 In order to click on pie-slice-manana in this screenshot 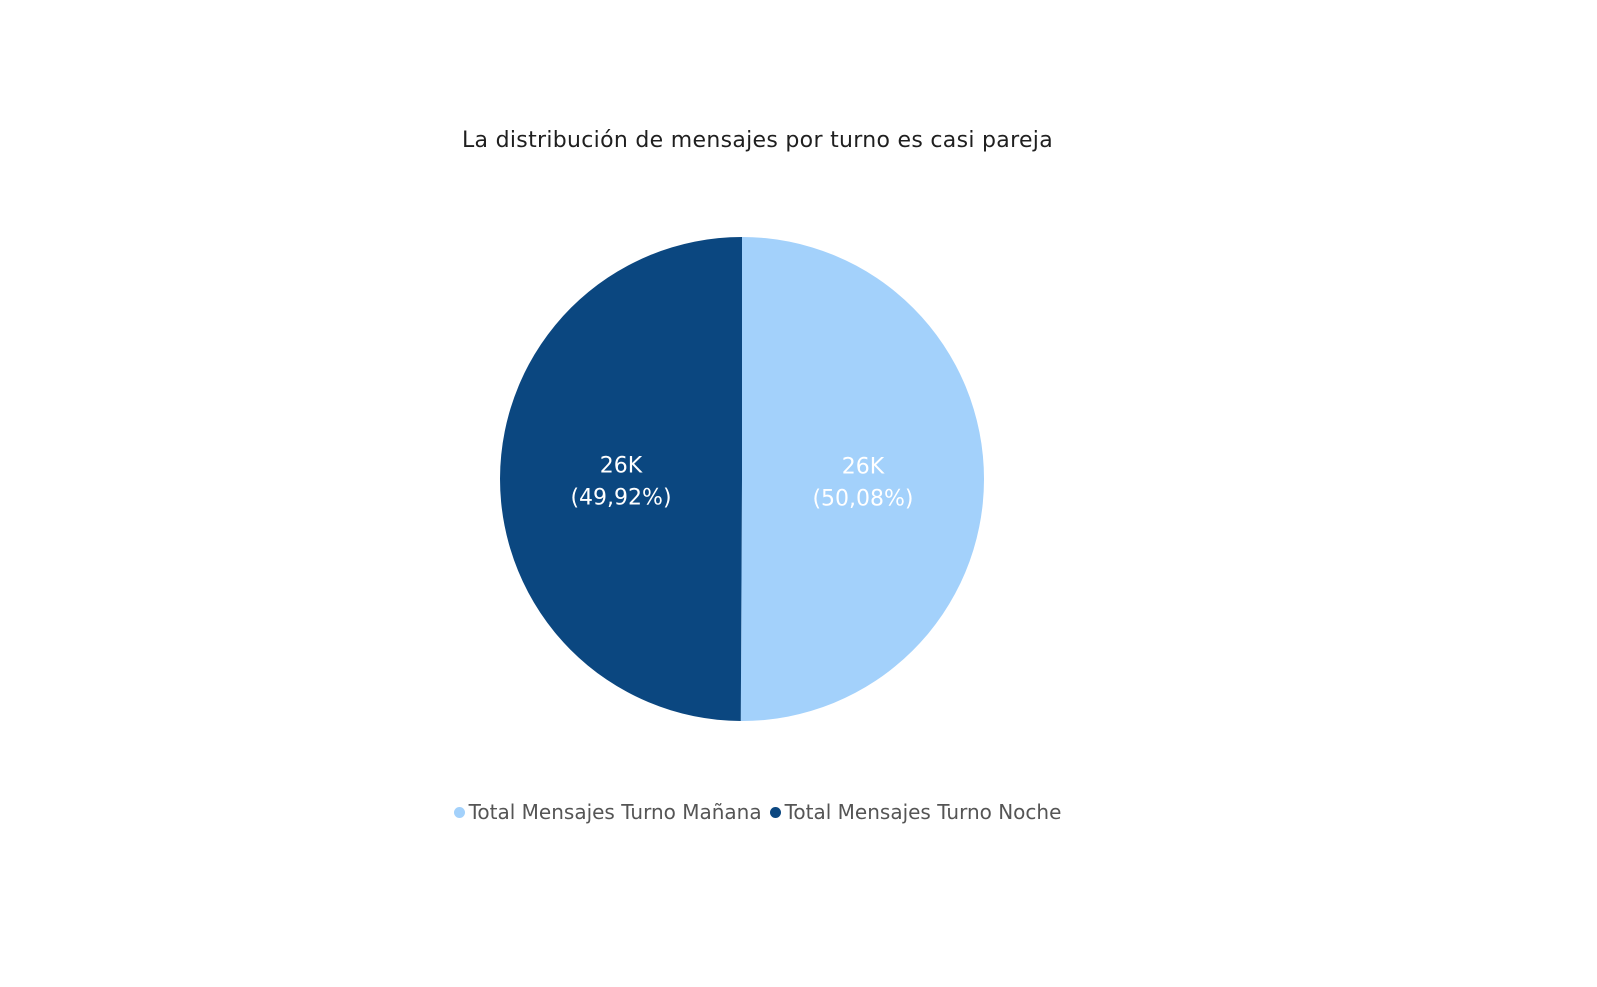, I will do `click(862, 479)`.